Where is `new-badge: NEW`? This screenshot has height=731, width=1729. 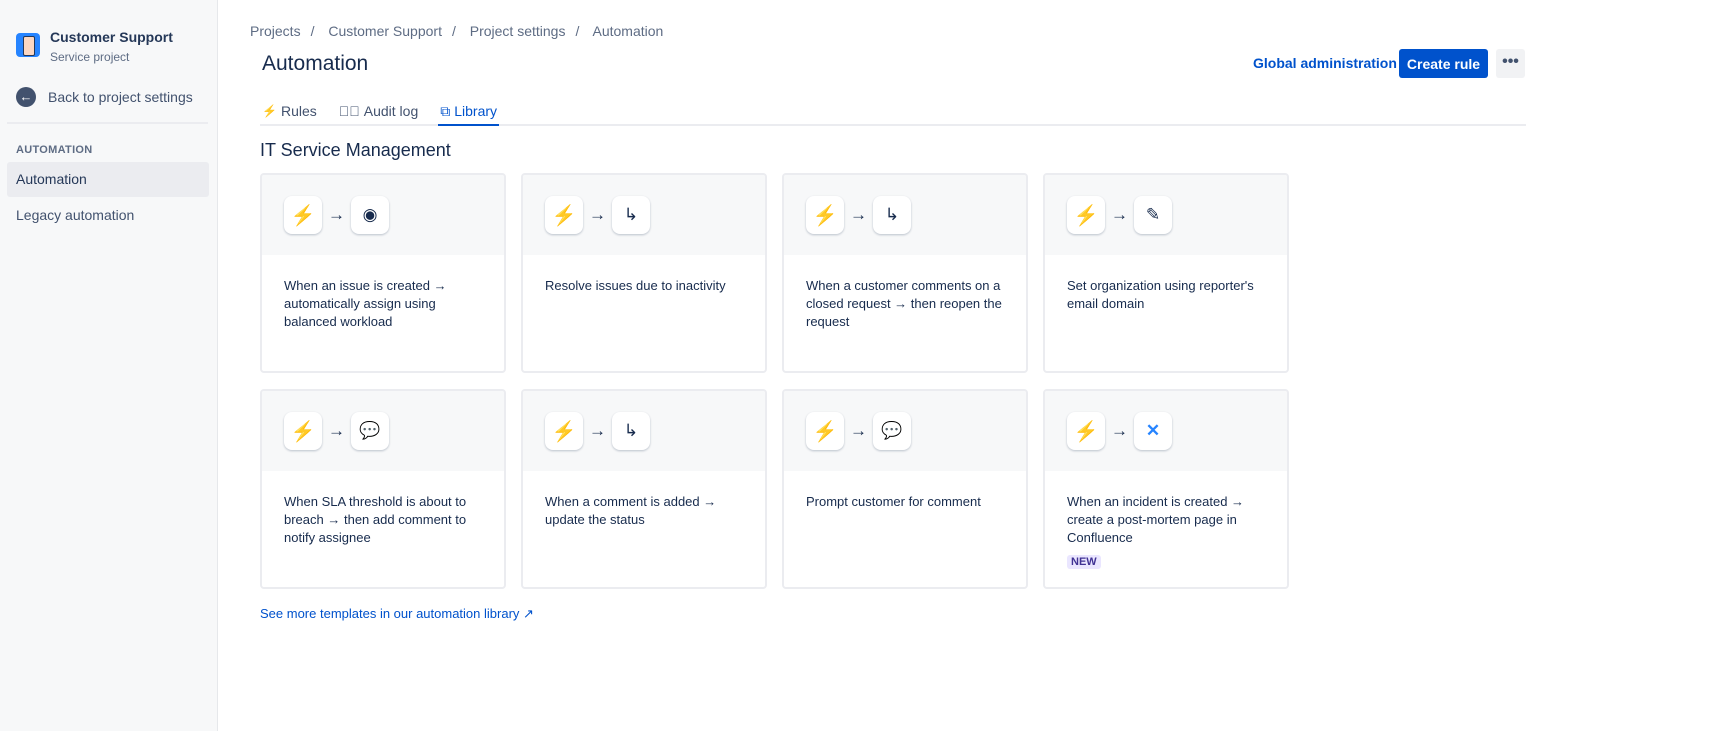
new-badge: NEW is located at coordinates (1084, 562).